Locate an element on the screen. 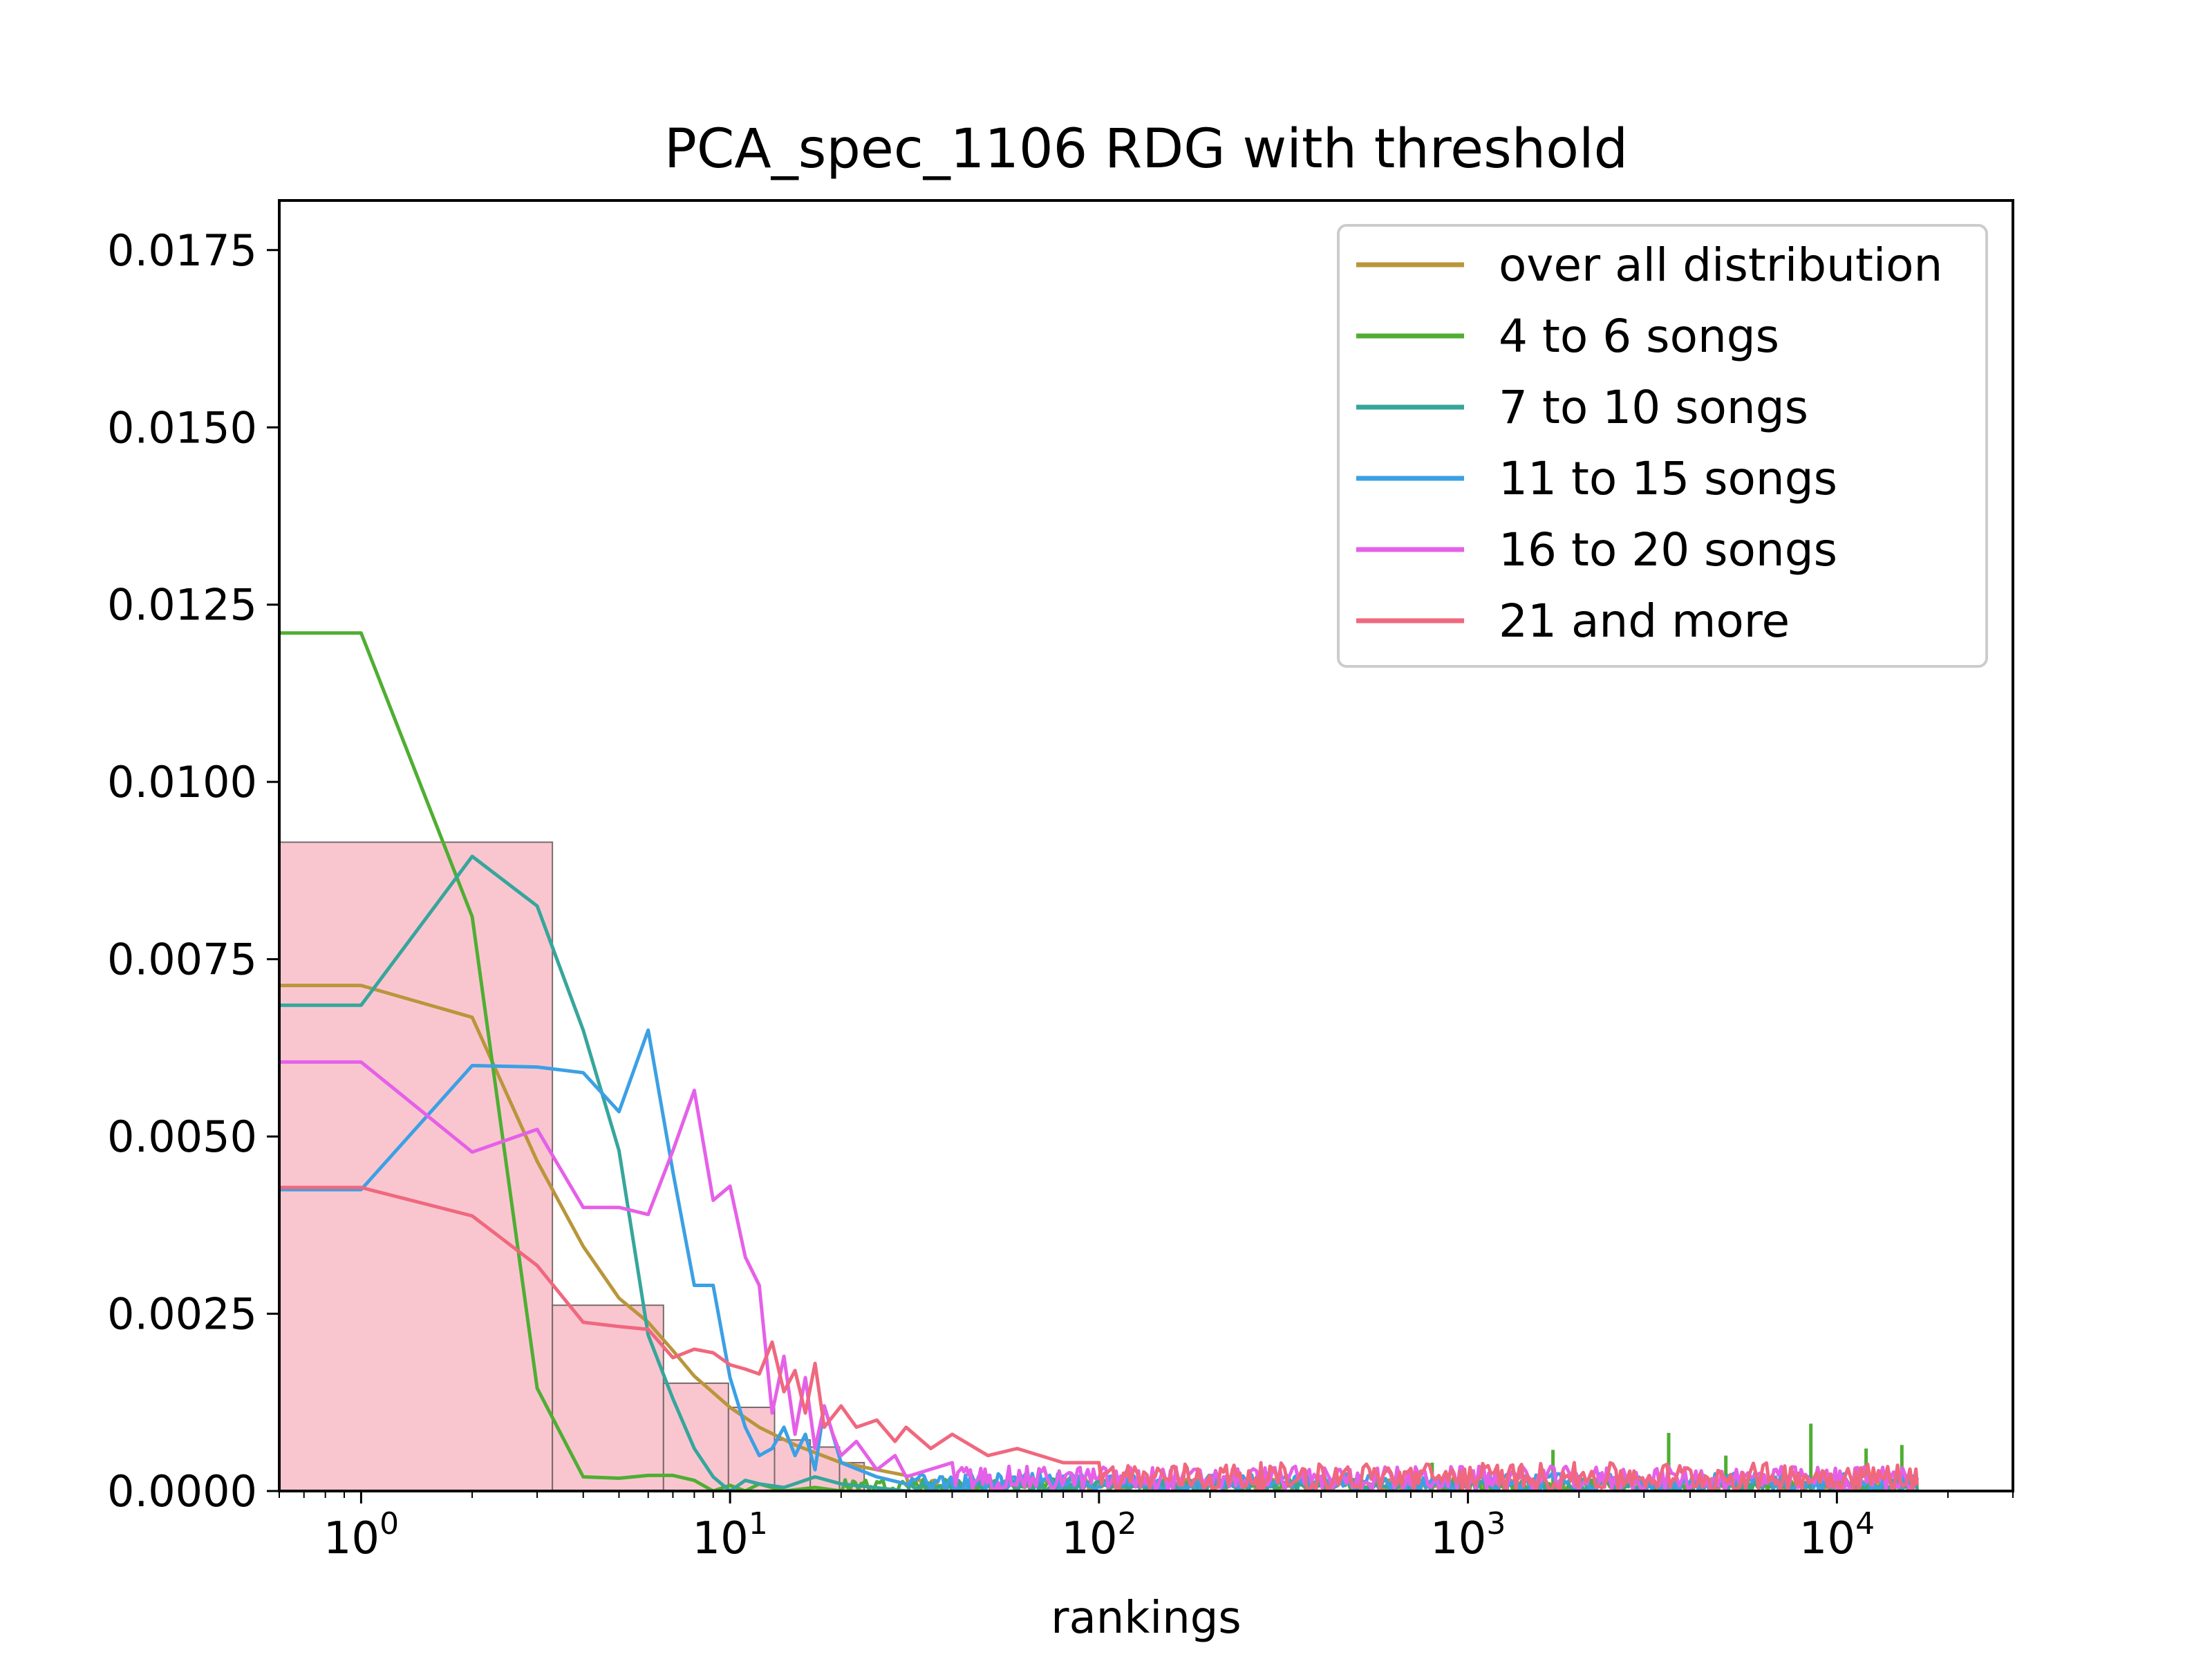 The image size is (2212, 1659). legend-box is located at coordinates (1662, 446).